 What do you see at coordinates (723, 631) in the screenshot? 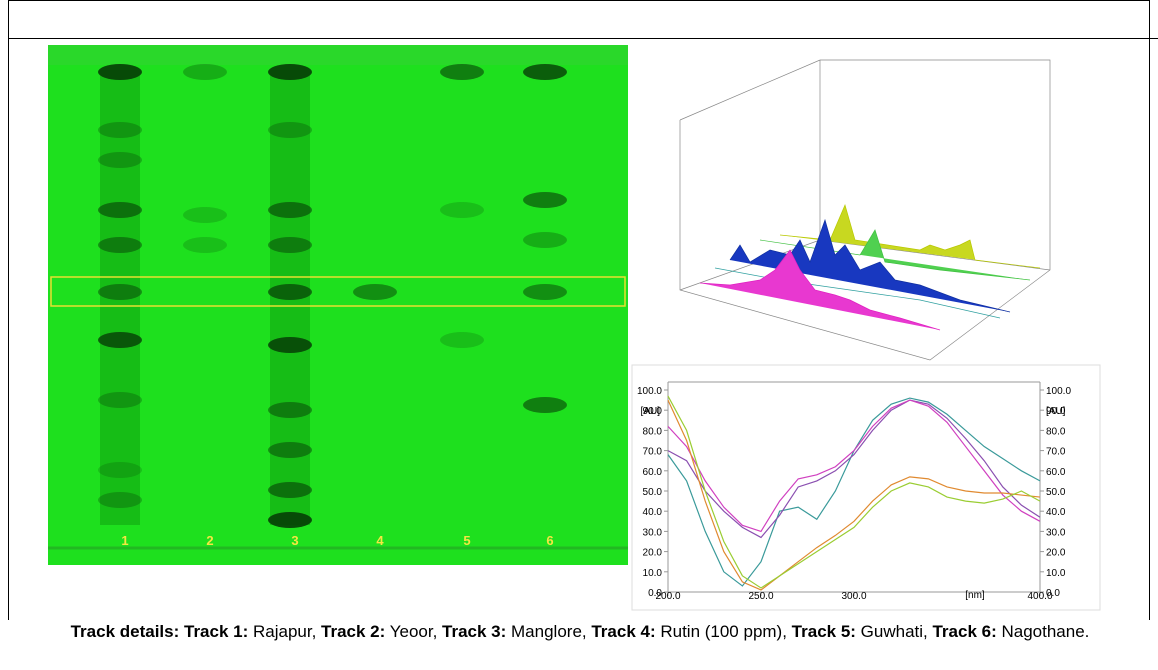
I see `caption-text: Rutin (100 ppm),` at bounding box center [723, 631].